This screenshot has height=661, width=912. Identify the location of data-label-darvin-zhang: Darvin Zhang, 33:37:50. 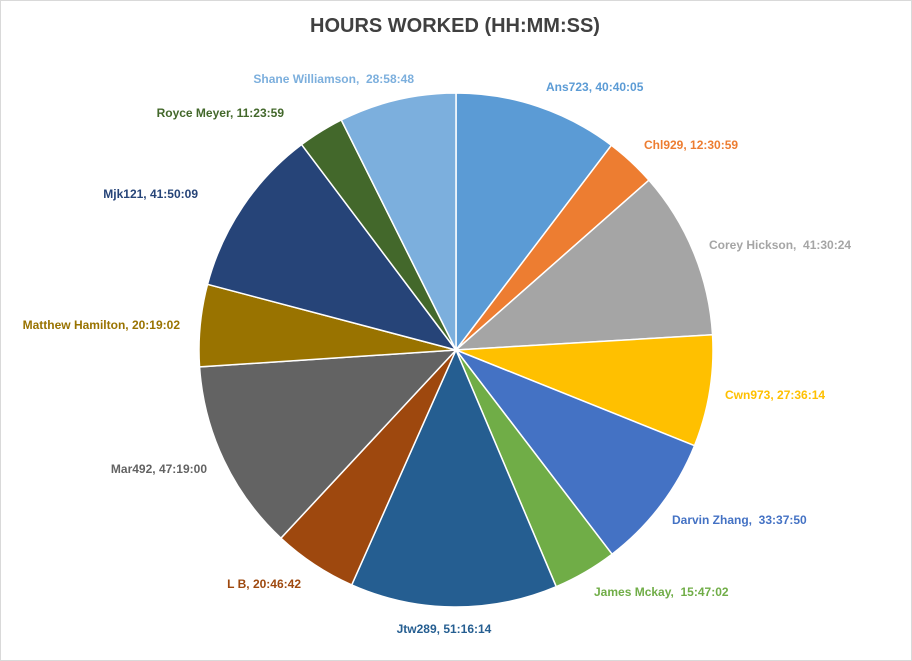
(739, 520).